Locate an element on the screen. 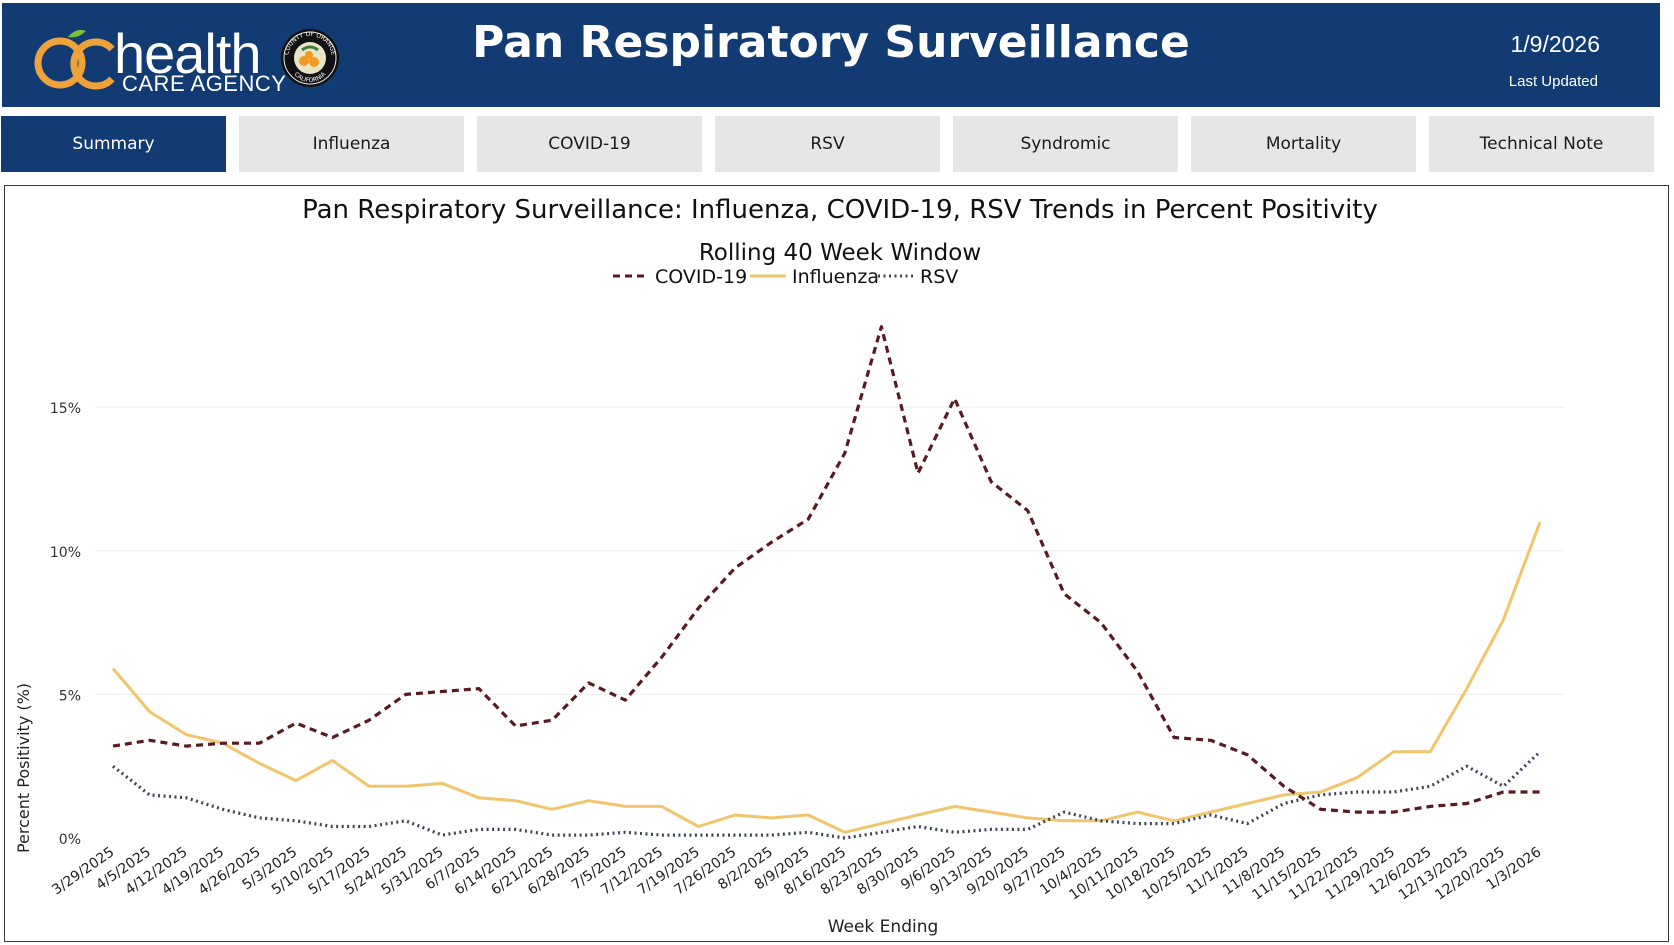 Image resolution: width=1674 pixels, height=945 pixels. tab-rsv: RSV is located at coordinates (827, 144).